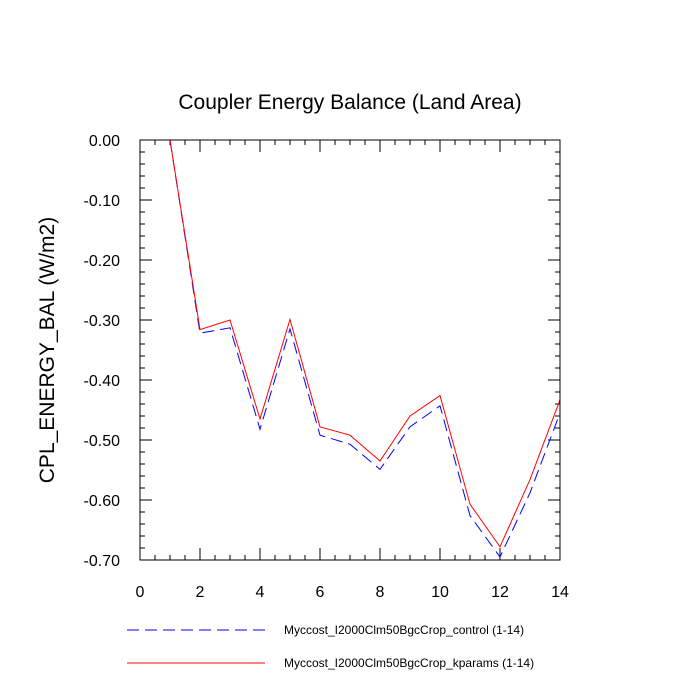 Image resolution: width=700 pixels, height=700 pixels. I want to click on y-tick-label: -0.20, so click(102, 261).